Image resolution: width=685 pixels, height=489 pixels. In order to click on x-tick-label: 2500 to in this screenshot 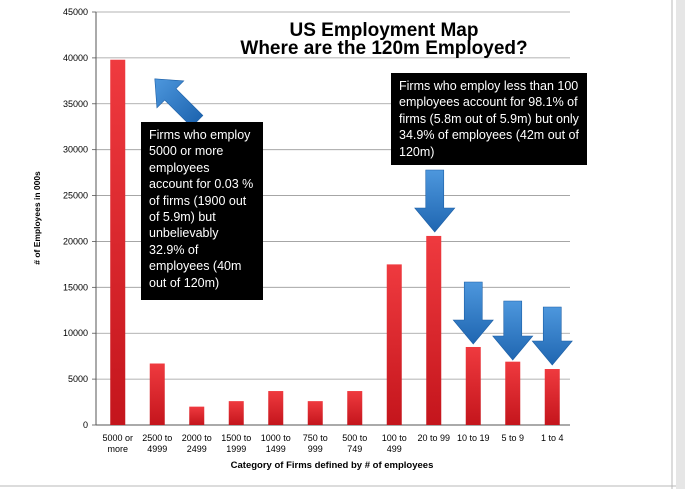, I will do `click(157, 438)`.